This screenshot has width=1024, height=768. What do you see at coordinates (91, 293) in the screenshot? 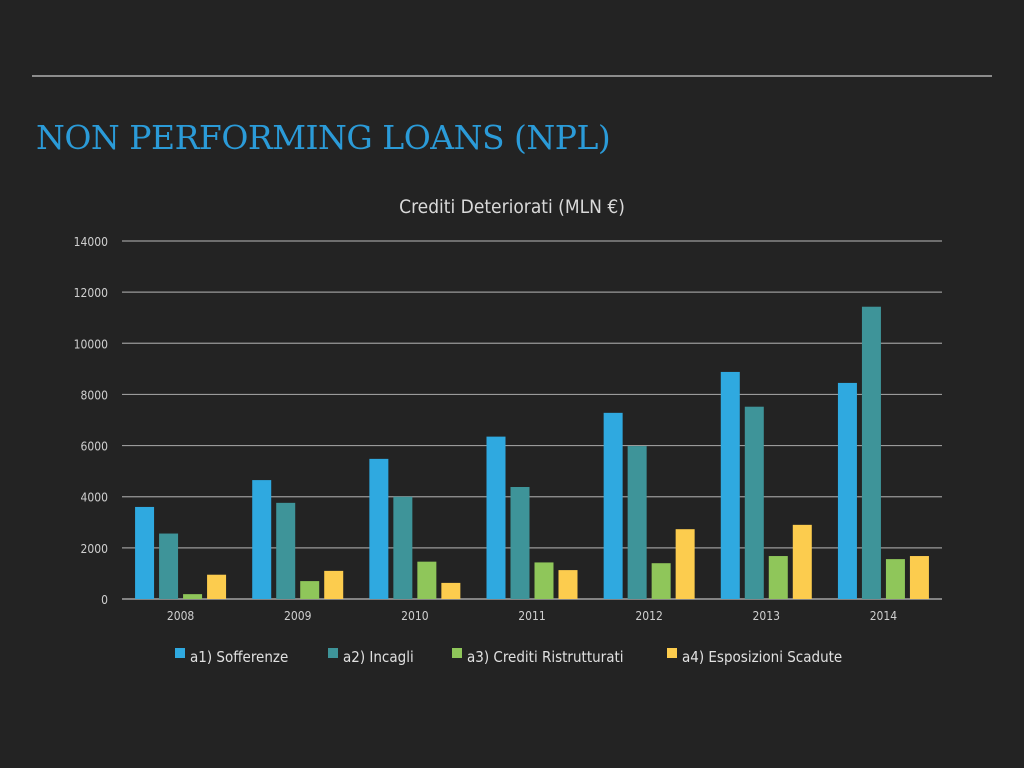
I see `y-tick-label: 12000` at bounding box center [91, 293].